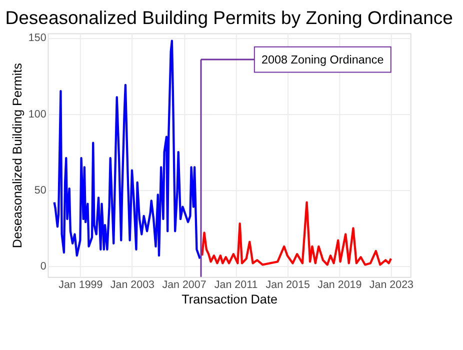 The width and height of the screenshot is (463, 350). What do you see at coordinates (37, 114) in the screenshot?
I see `y-tick-label: 100` at bounding box center [37, 114].